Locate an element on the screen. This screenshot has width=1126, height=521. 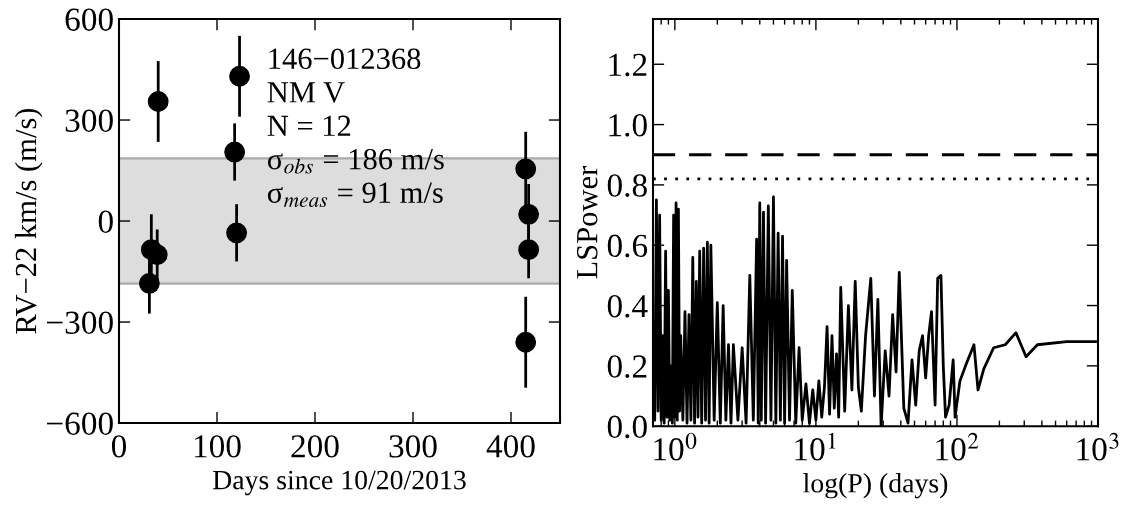
annotation: N = 12 is located at coordinates (309, 125).